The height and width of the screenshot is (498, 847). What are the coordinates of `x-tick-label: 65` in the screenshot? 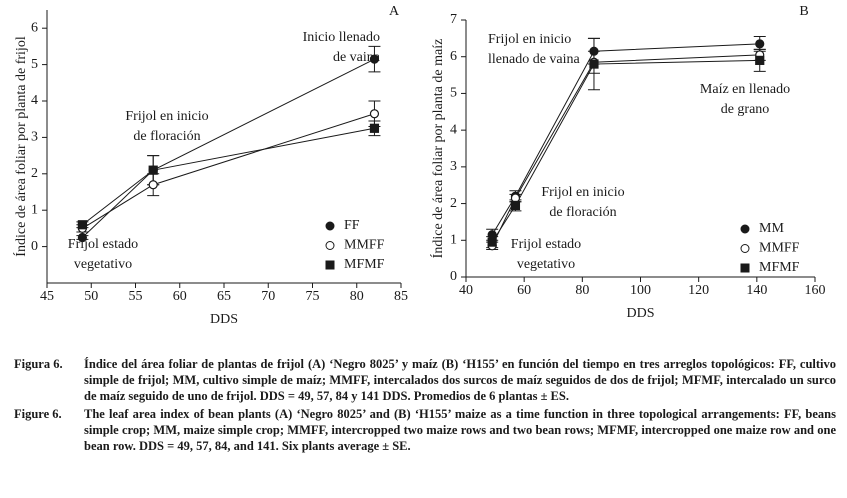 It's located at (224, 296).